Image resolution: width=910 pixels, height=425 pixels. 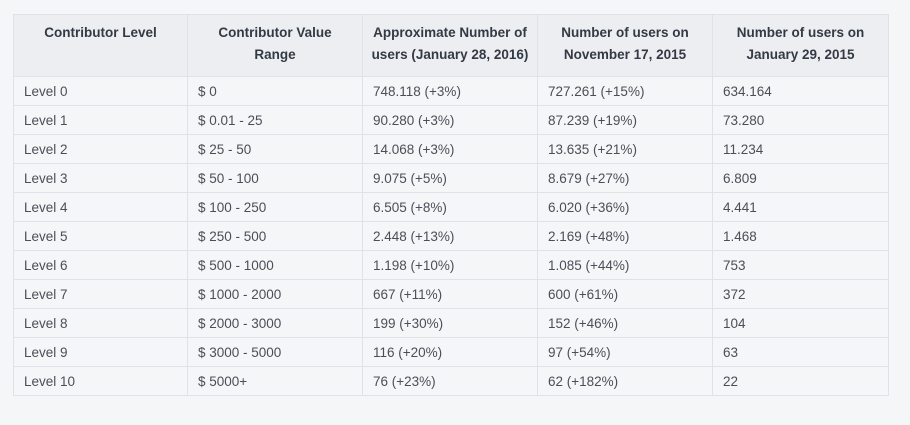 I want to click on cell-level: Level 6, so click(x=100, y=265).